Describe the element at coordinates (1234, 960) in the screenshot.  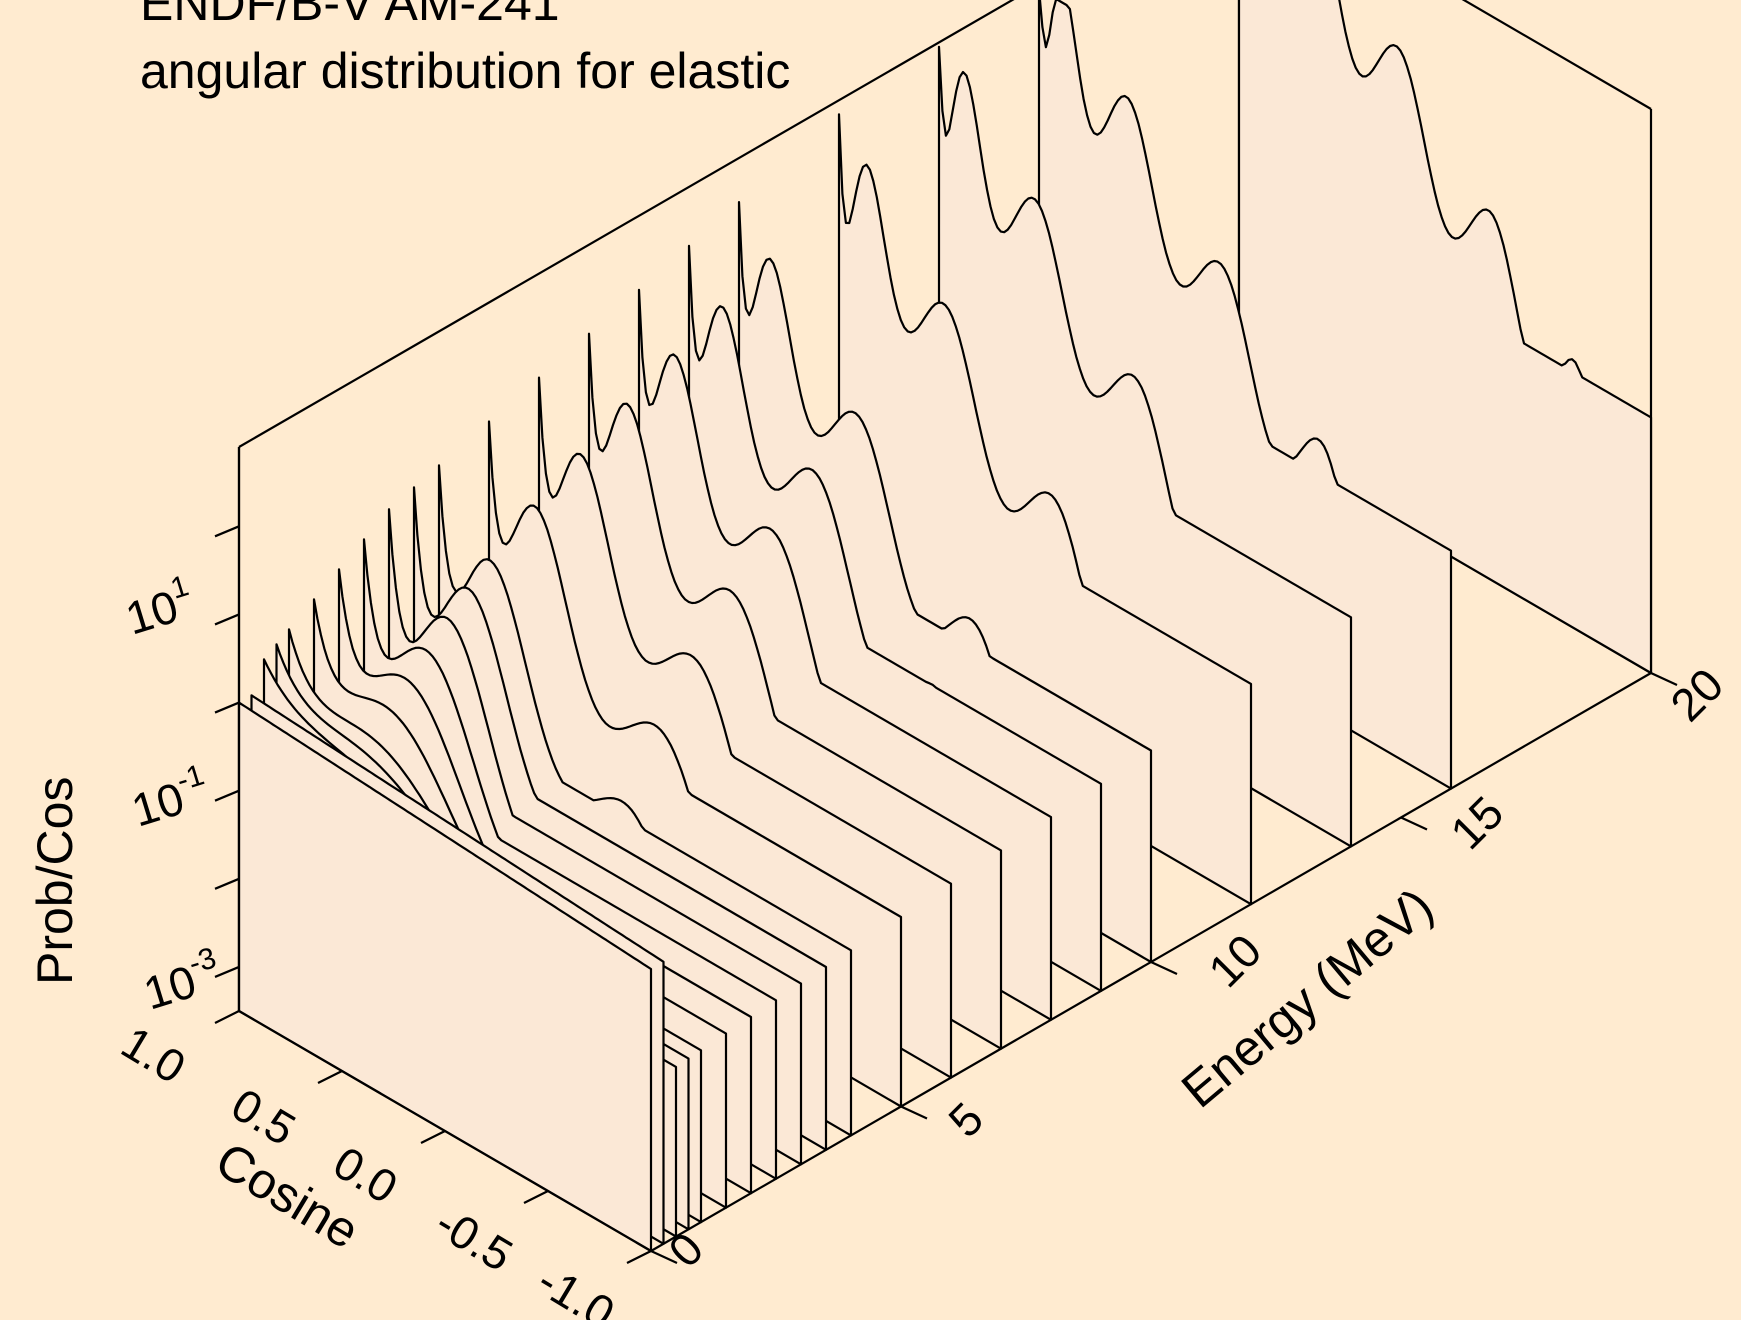
I see `y-tick-label-3: 10` at that location.